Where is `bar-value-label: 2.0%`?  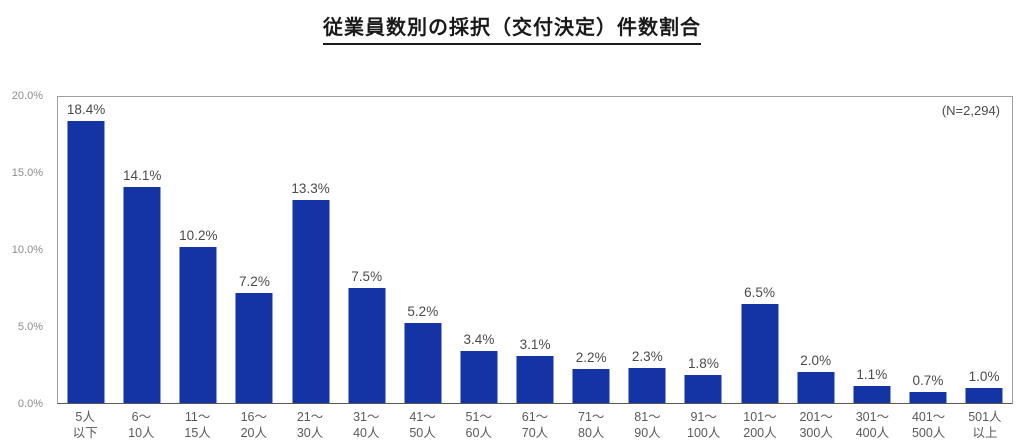 bar-value-label: 2.0% is located at coordinates (816, 361).